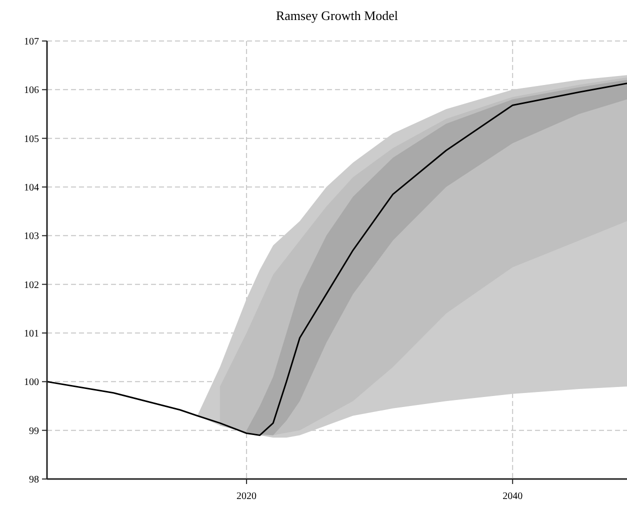 This screenshot has height=511, width=627. What do you see at coordinates (31, 42) in the screenshot?
I see `y-tick-label: 107` at bounding box center [31, 42].